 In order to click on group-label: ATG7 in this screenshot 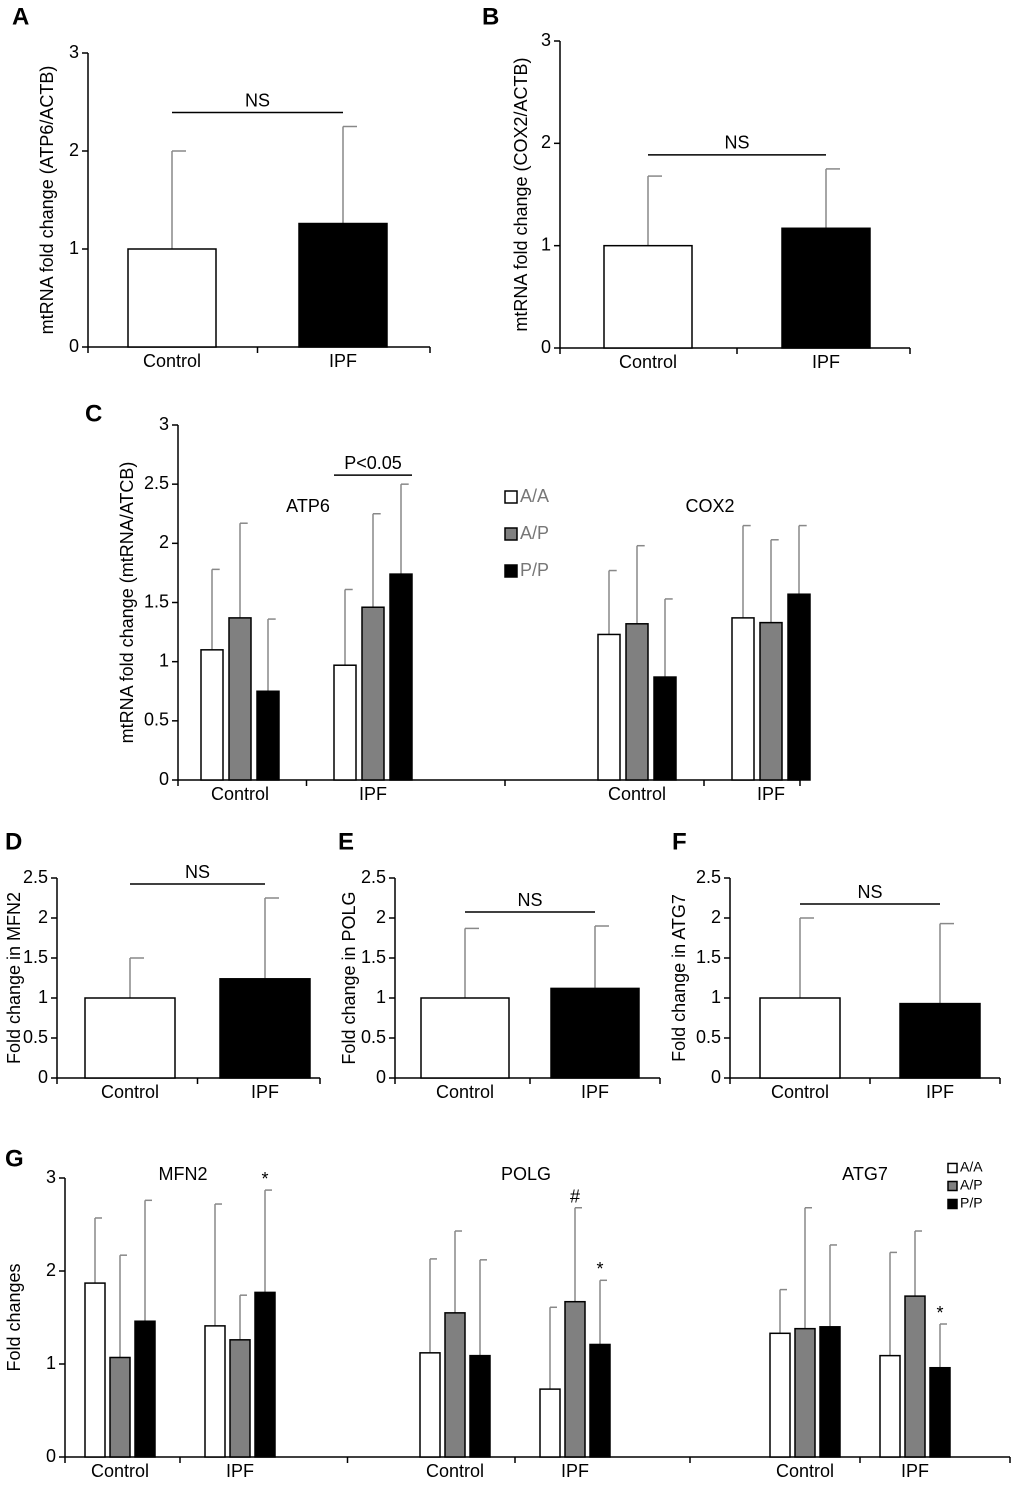, I will do `click(865, 1174)`.